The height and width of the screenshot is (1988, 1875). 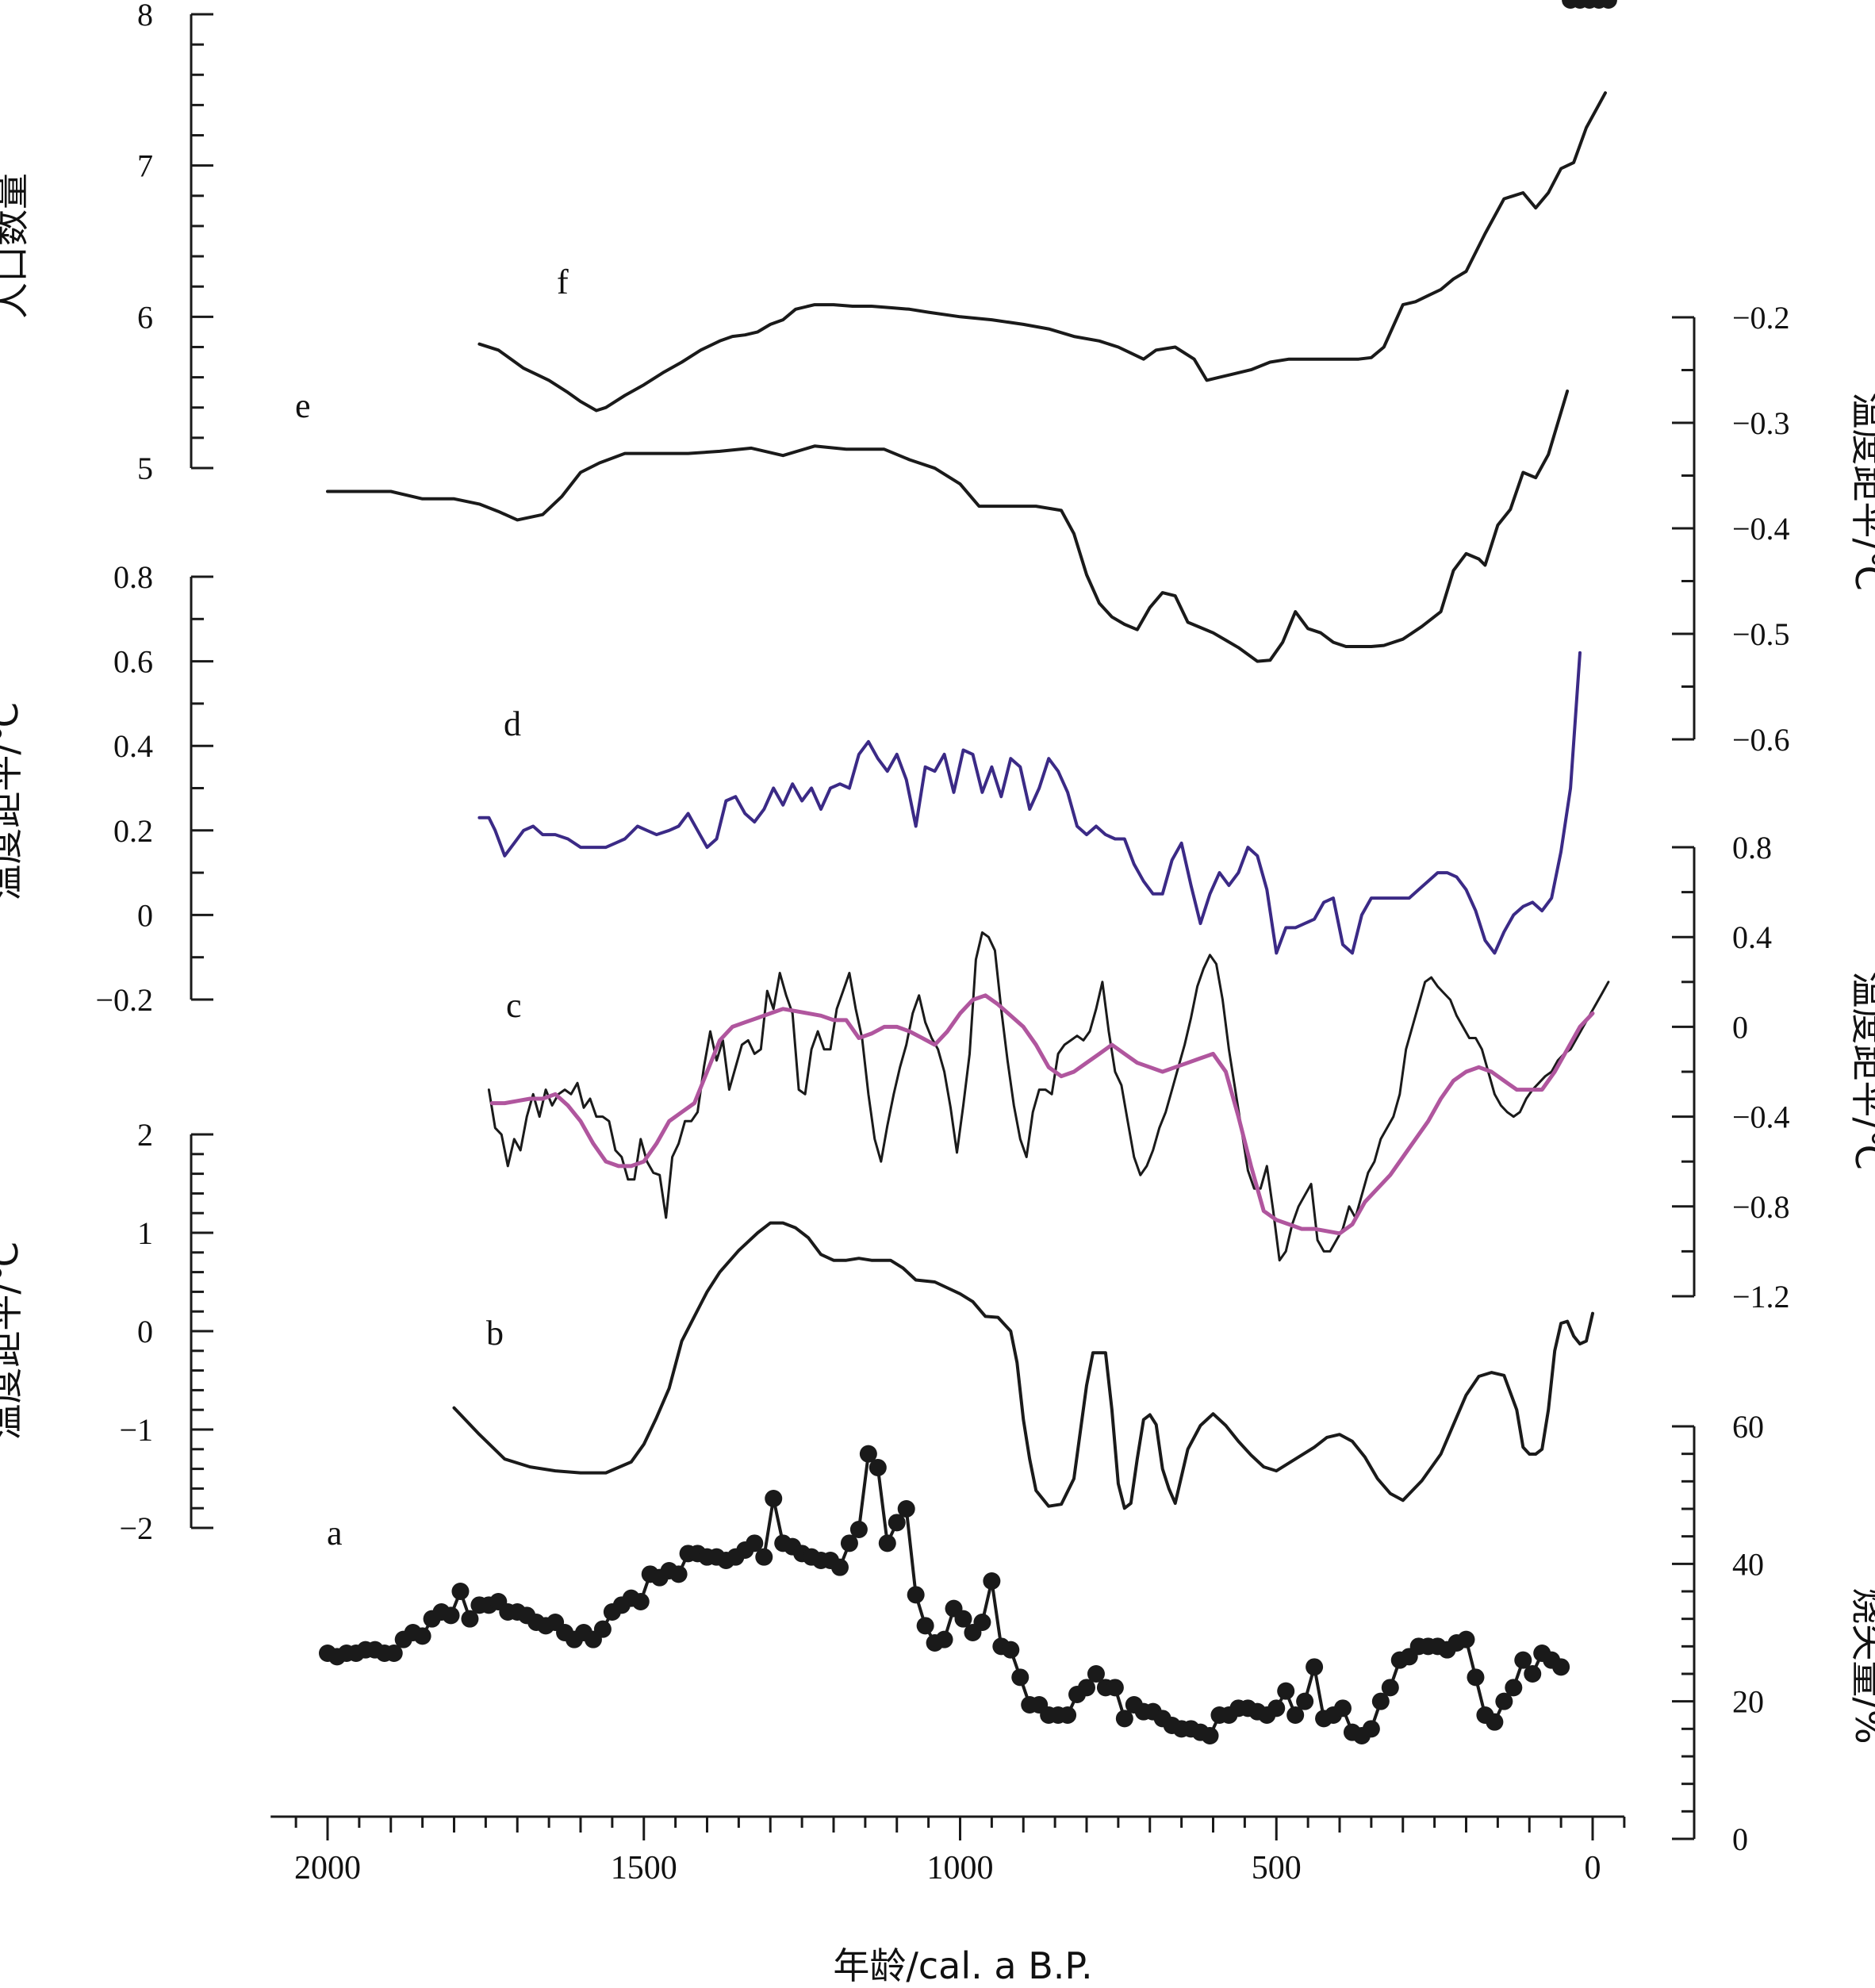 What do you see at coordinates (1752, 848) in the screenshot?
I see `y-tick-label-c: 0.8` at bounding box center [1752, 848].